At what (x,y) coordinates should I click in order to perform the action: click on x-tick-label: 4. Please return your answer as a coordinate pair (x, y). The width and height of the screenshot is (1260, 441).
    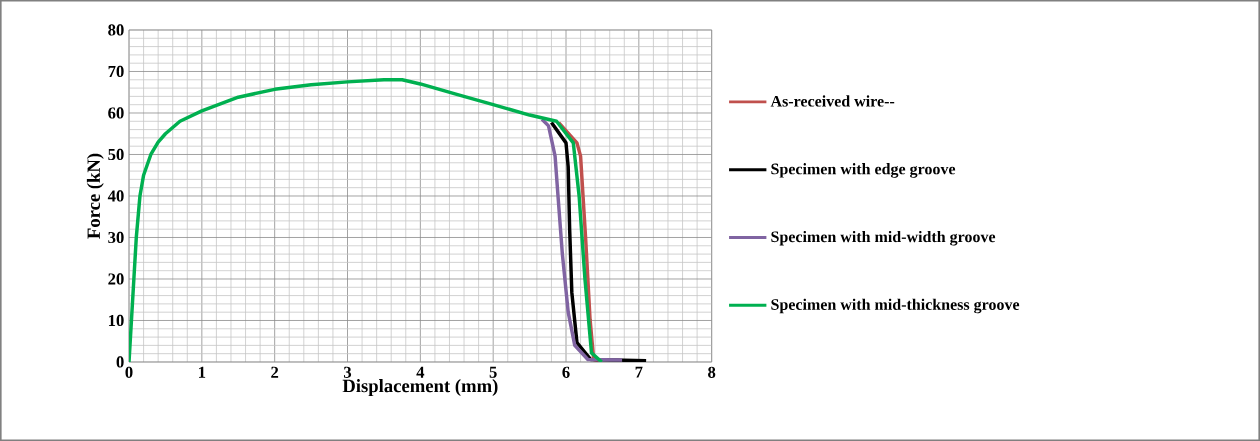
    Looking at the image, I should click on (420, 372).